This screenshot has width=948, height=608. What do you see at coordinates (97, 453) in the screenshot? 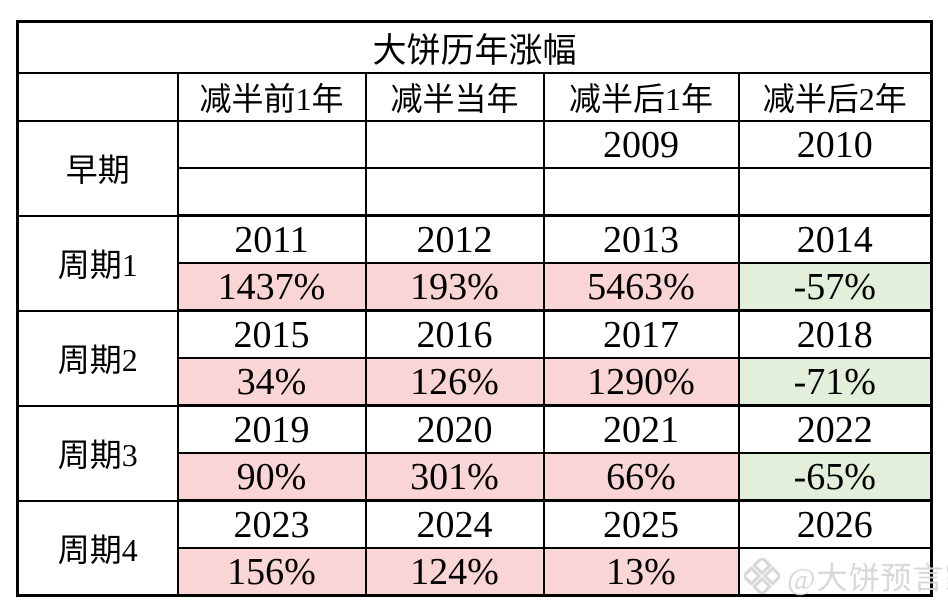
I see `cycle-label-3: 周期3` at bounding box center [97, 453].